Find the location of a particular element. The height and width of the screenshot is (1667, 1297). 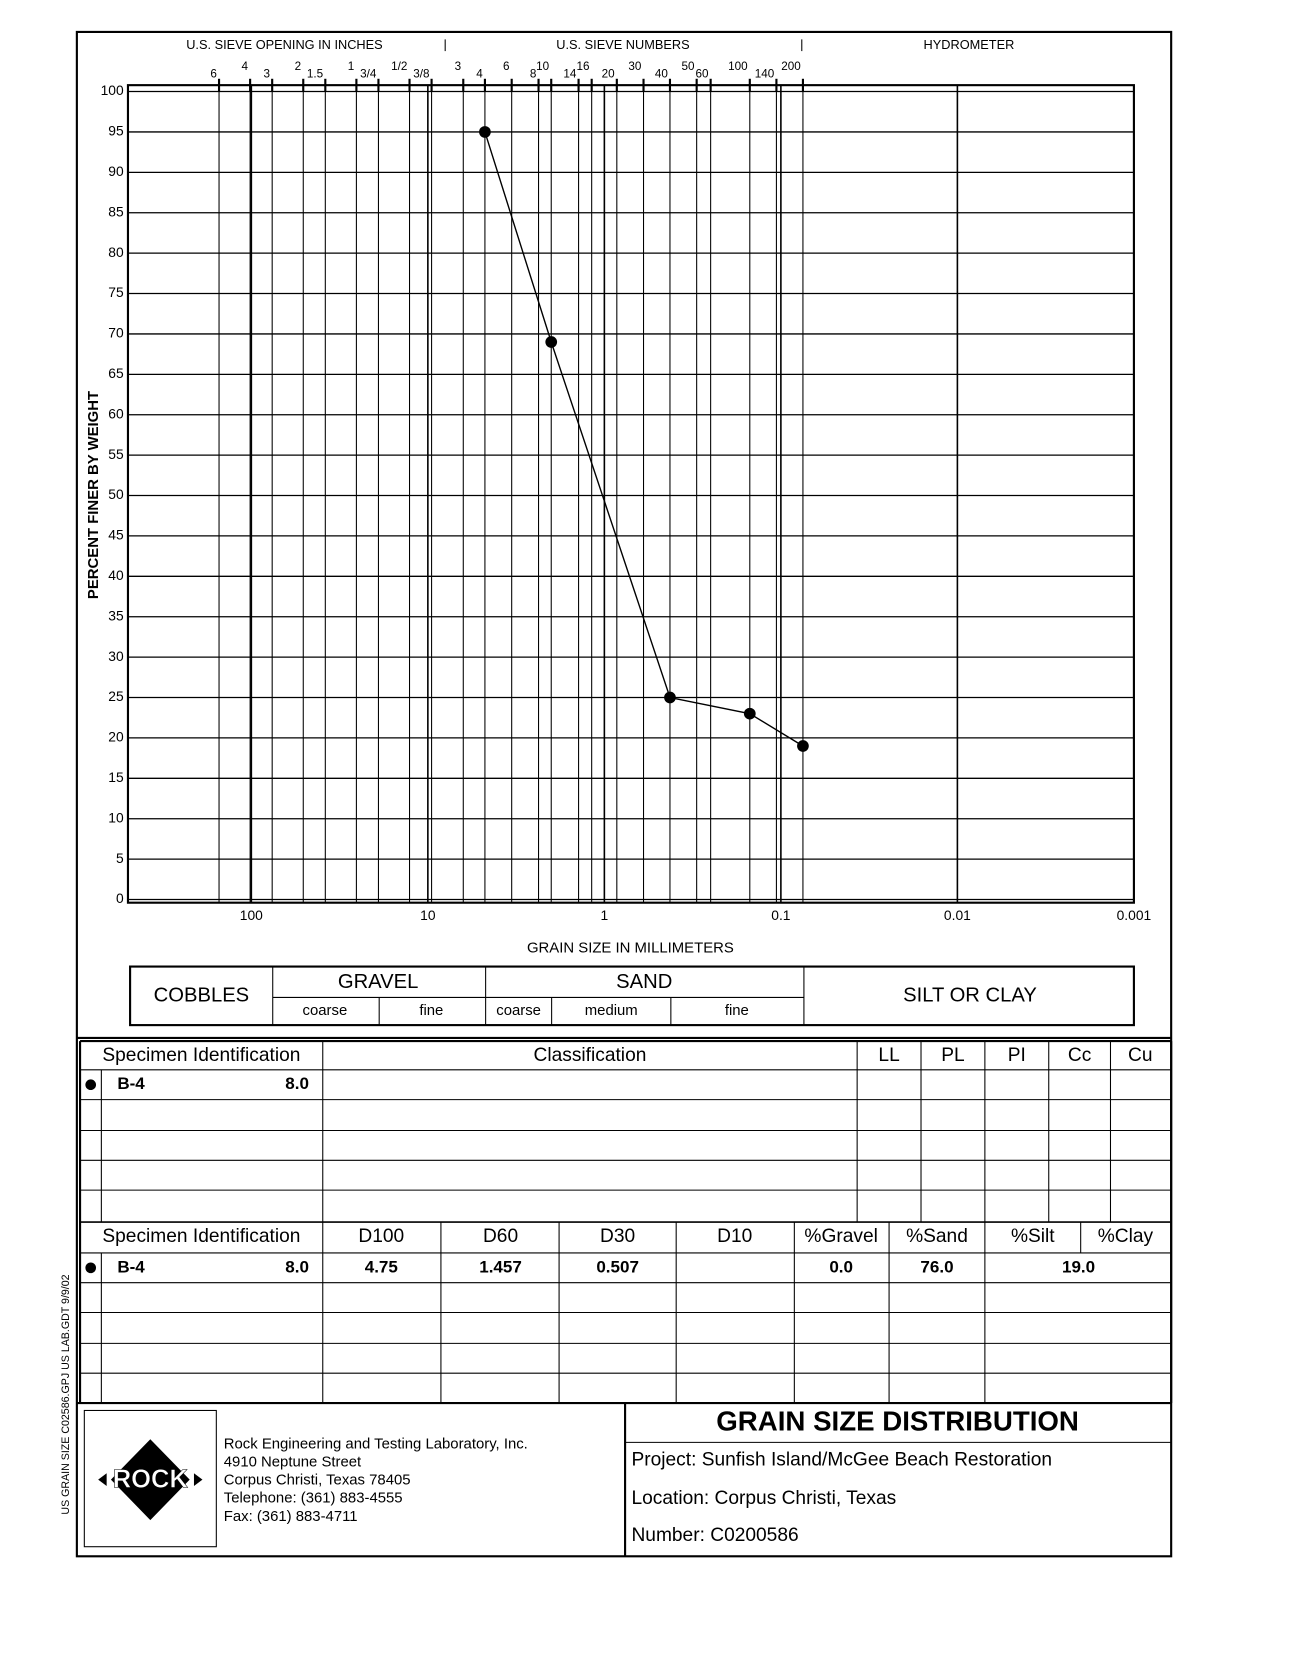

top-tick-label: 3/8 is located at coordinates (421, 74).